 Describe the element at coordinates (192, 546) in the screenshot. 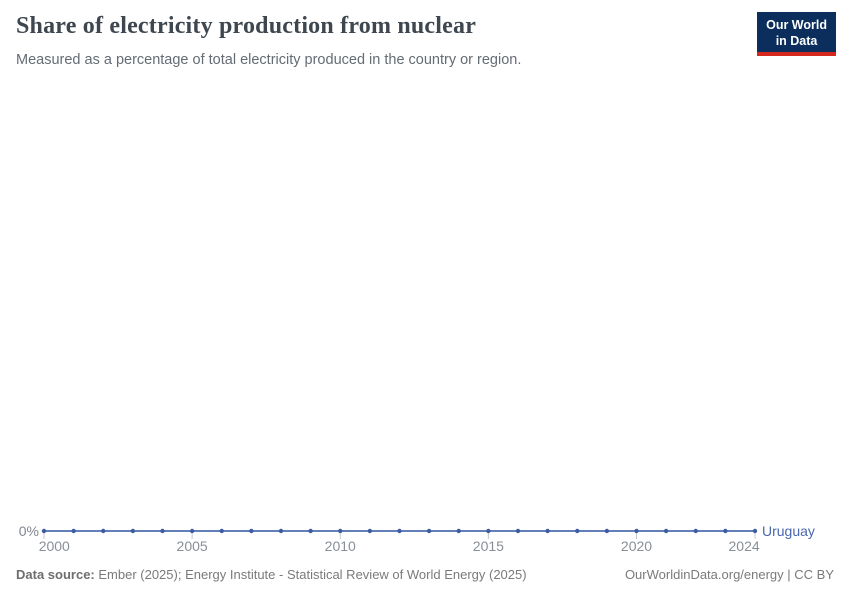

I see `x-tick-label: 2005` at that location.